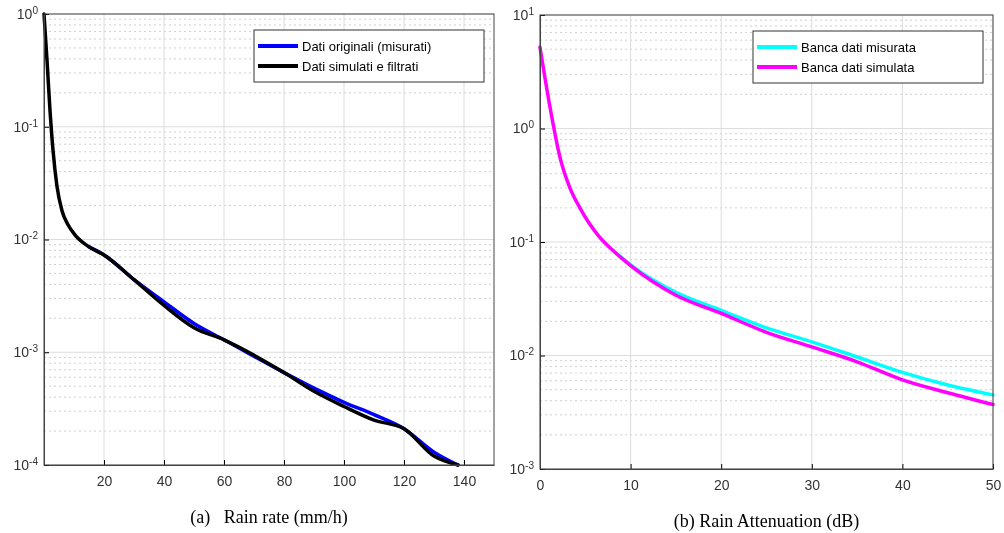 This screenshot has width=1004, height=533. I want to click on x-tick-label: 0, so click(540, 485).